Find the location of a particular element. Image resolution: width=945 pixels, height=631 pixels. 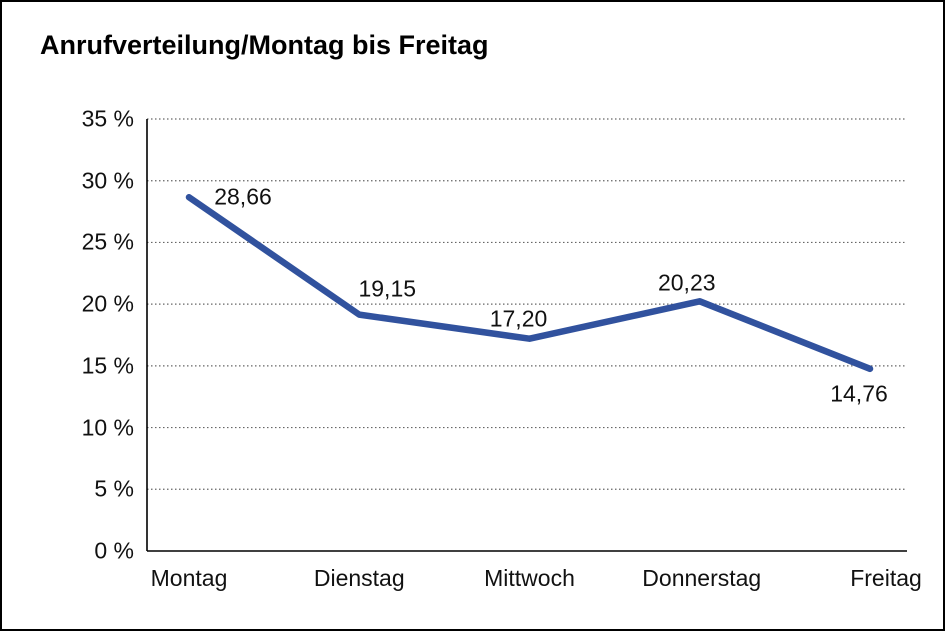

y-tick-label-25: 25 % is located at coordinates (107, 241).